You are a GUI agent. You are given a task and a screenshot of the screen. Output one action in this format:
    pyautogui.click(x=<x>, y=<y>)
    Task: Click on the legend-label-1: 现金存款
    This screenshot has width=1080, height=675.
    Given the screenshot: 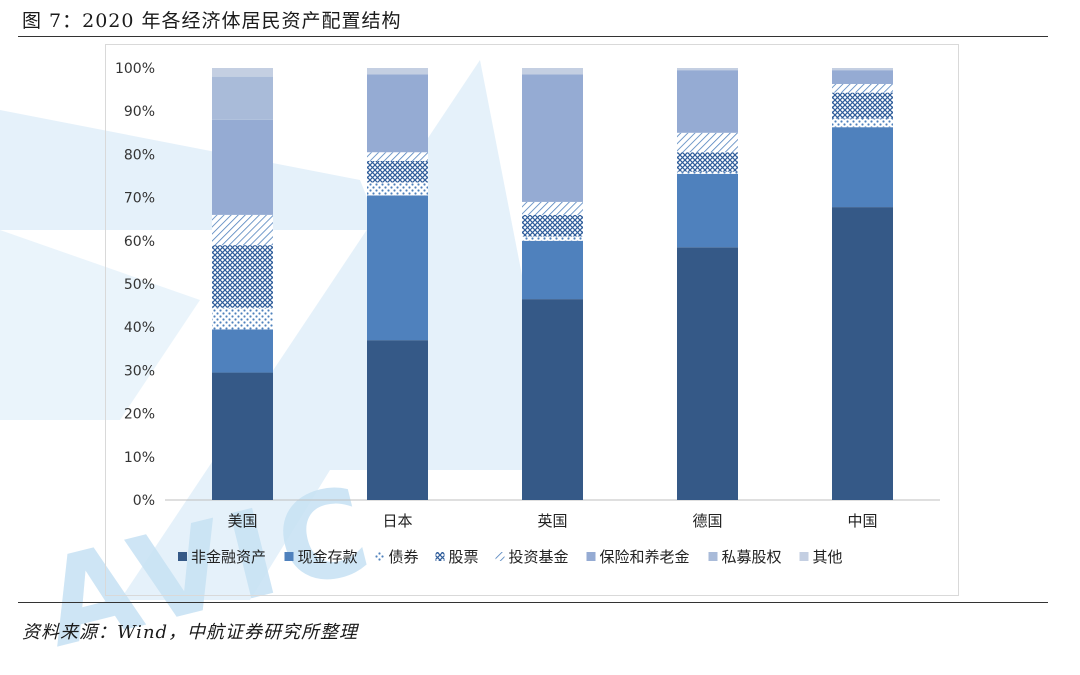 What is the action you would take?
    pyautogui.click(x=328, y=557)
    